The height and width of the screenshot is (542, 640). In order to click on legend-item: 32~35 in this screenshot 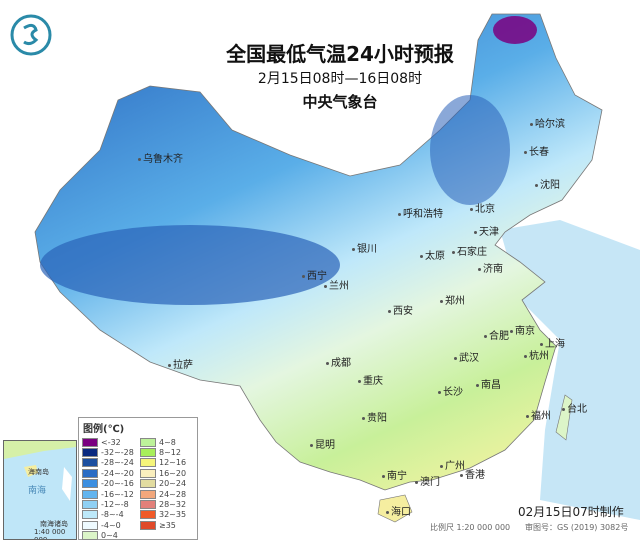, I will do `click(167, 515)`.